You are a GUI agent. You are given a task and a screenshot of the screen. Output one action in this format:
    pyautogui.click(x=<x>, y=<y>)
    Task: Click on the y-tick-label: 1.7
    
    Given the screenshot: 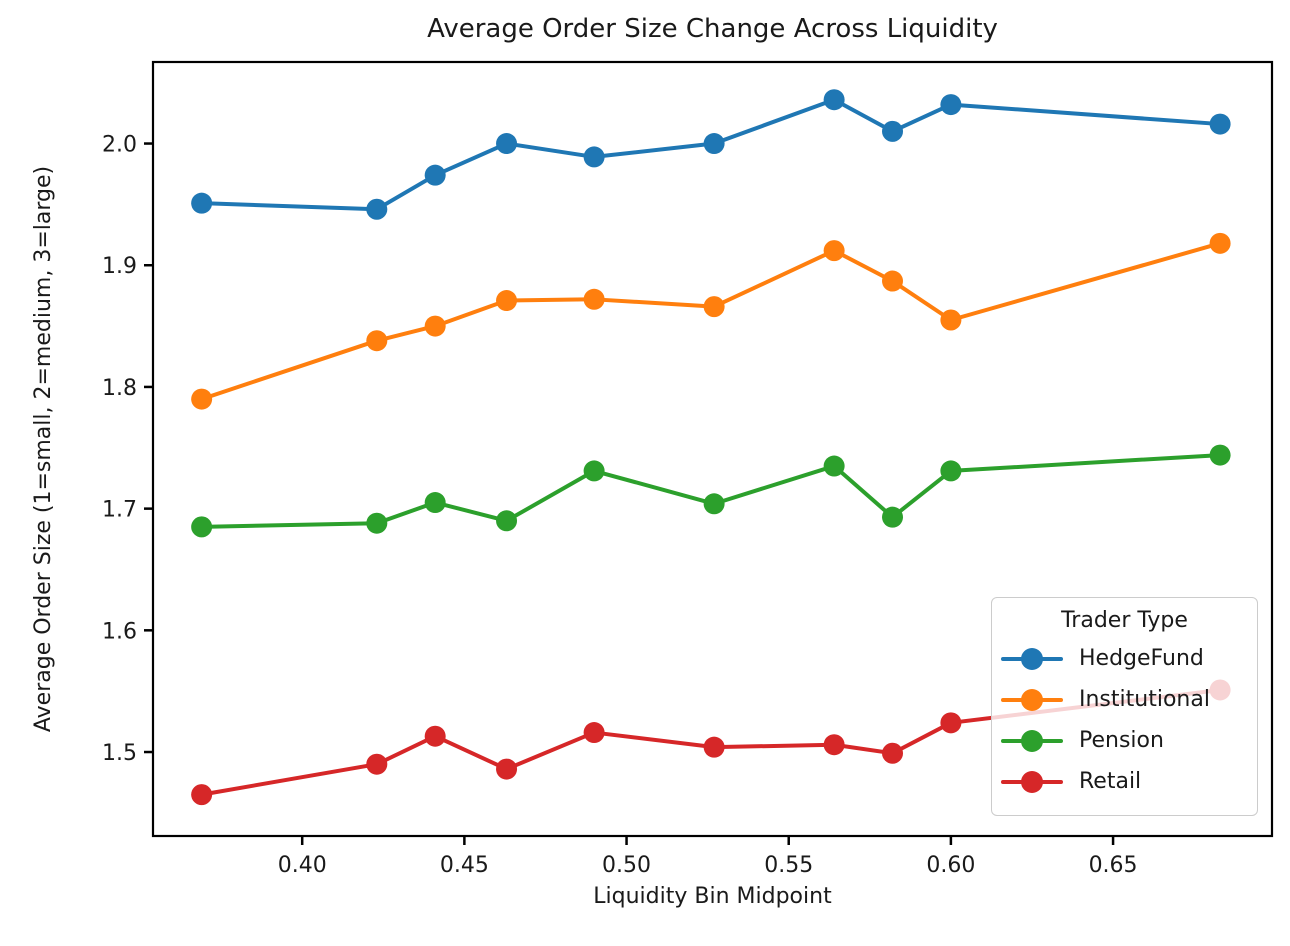 What is the action you would take?
    pyautogui.click(x=119, y=510)
    